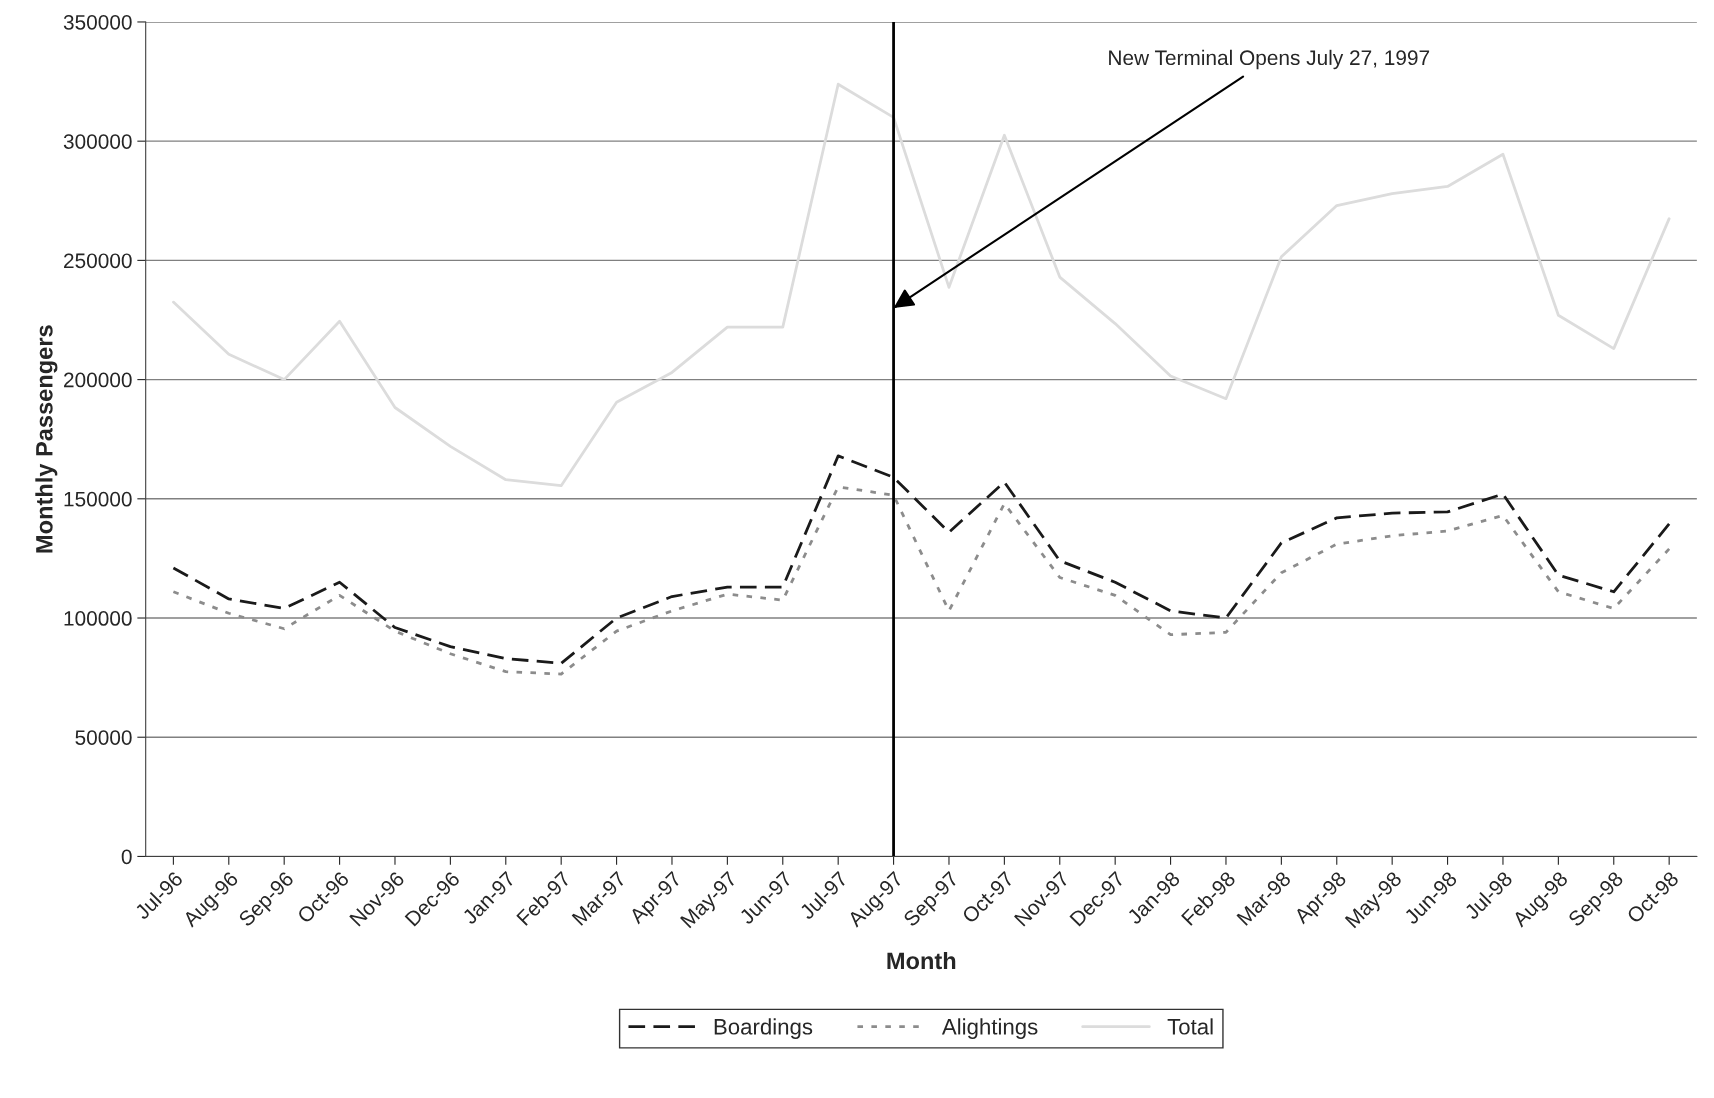 This screenshot has height=1098, width=1714. What do you see at coordinates (98, 380) in the screenshot?
I see `y-tick-label: 200000` at bounding box center [98, 380].